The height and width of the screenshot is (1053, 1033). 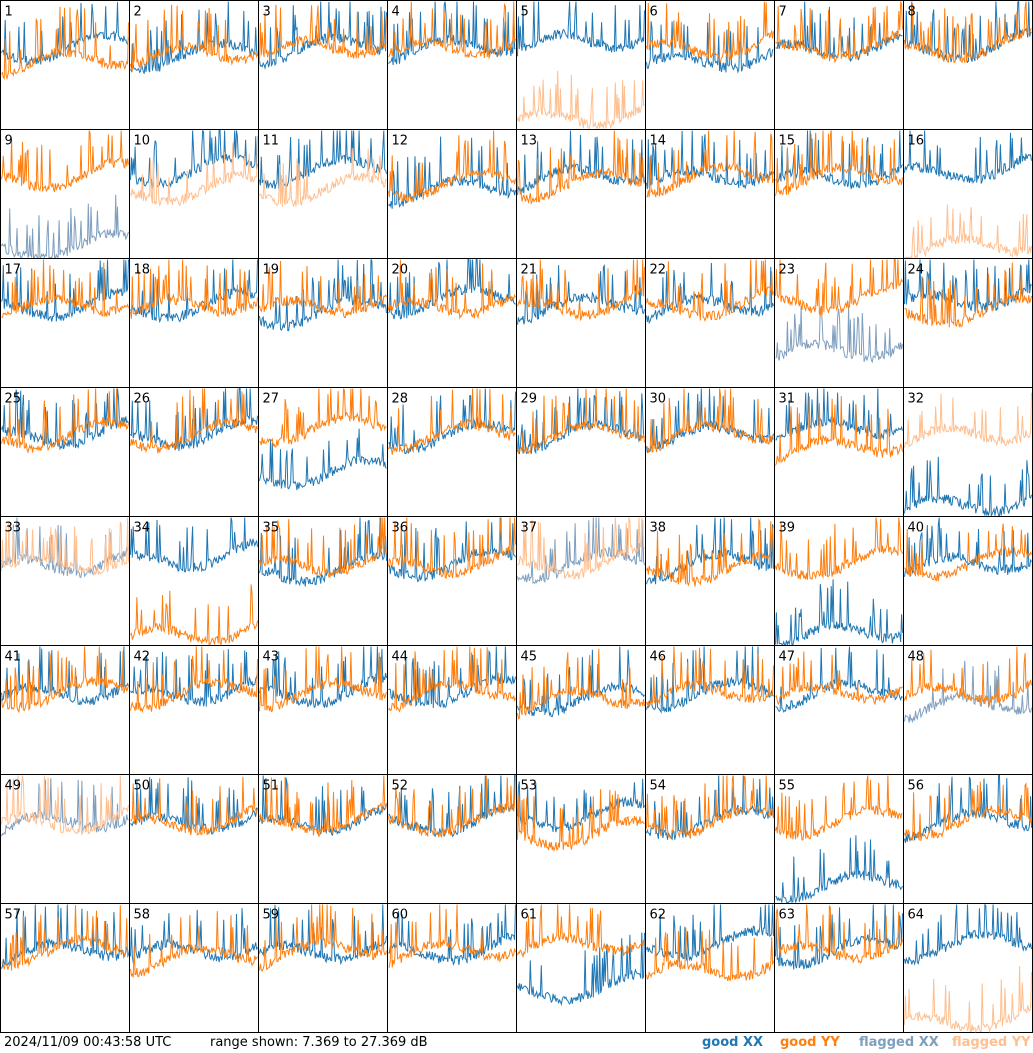 What do you see at coordinates (400, 657) in the screenshot?
I see `panel-number-label: 44` at bounding box center [400, 657].